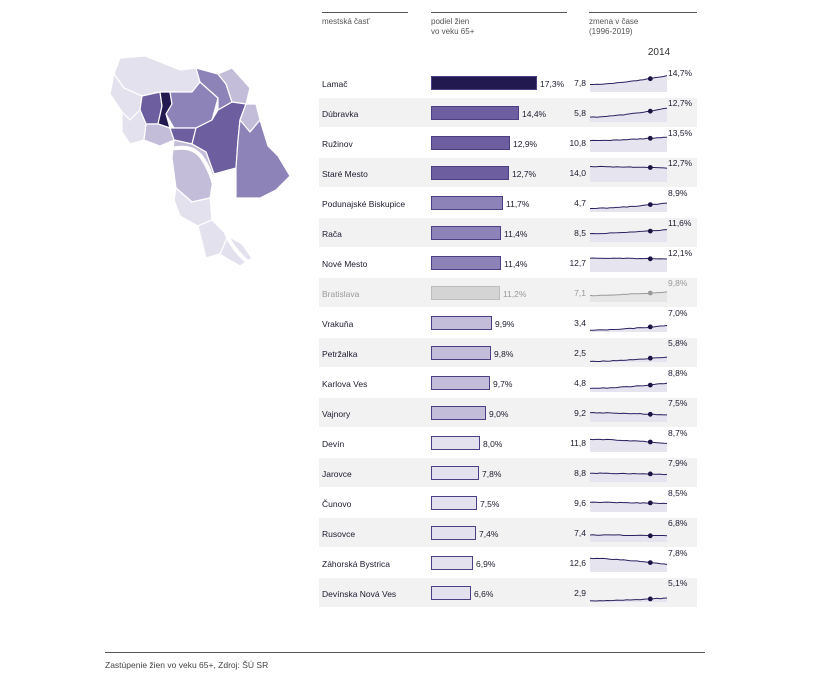 The width and height of the screenshot is (814, 691). What do you see at coordinates (465, 293) in the screenshot?
I see `bar-bratislava` at bounding box center [465, 293].